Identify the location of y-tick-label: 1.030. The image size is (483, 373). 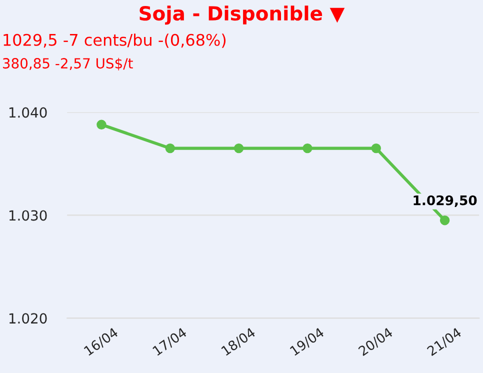
(28, 215).